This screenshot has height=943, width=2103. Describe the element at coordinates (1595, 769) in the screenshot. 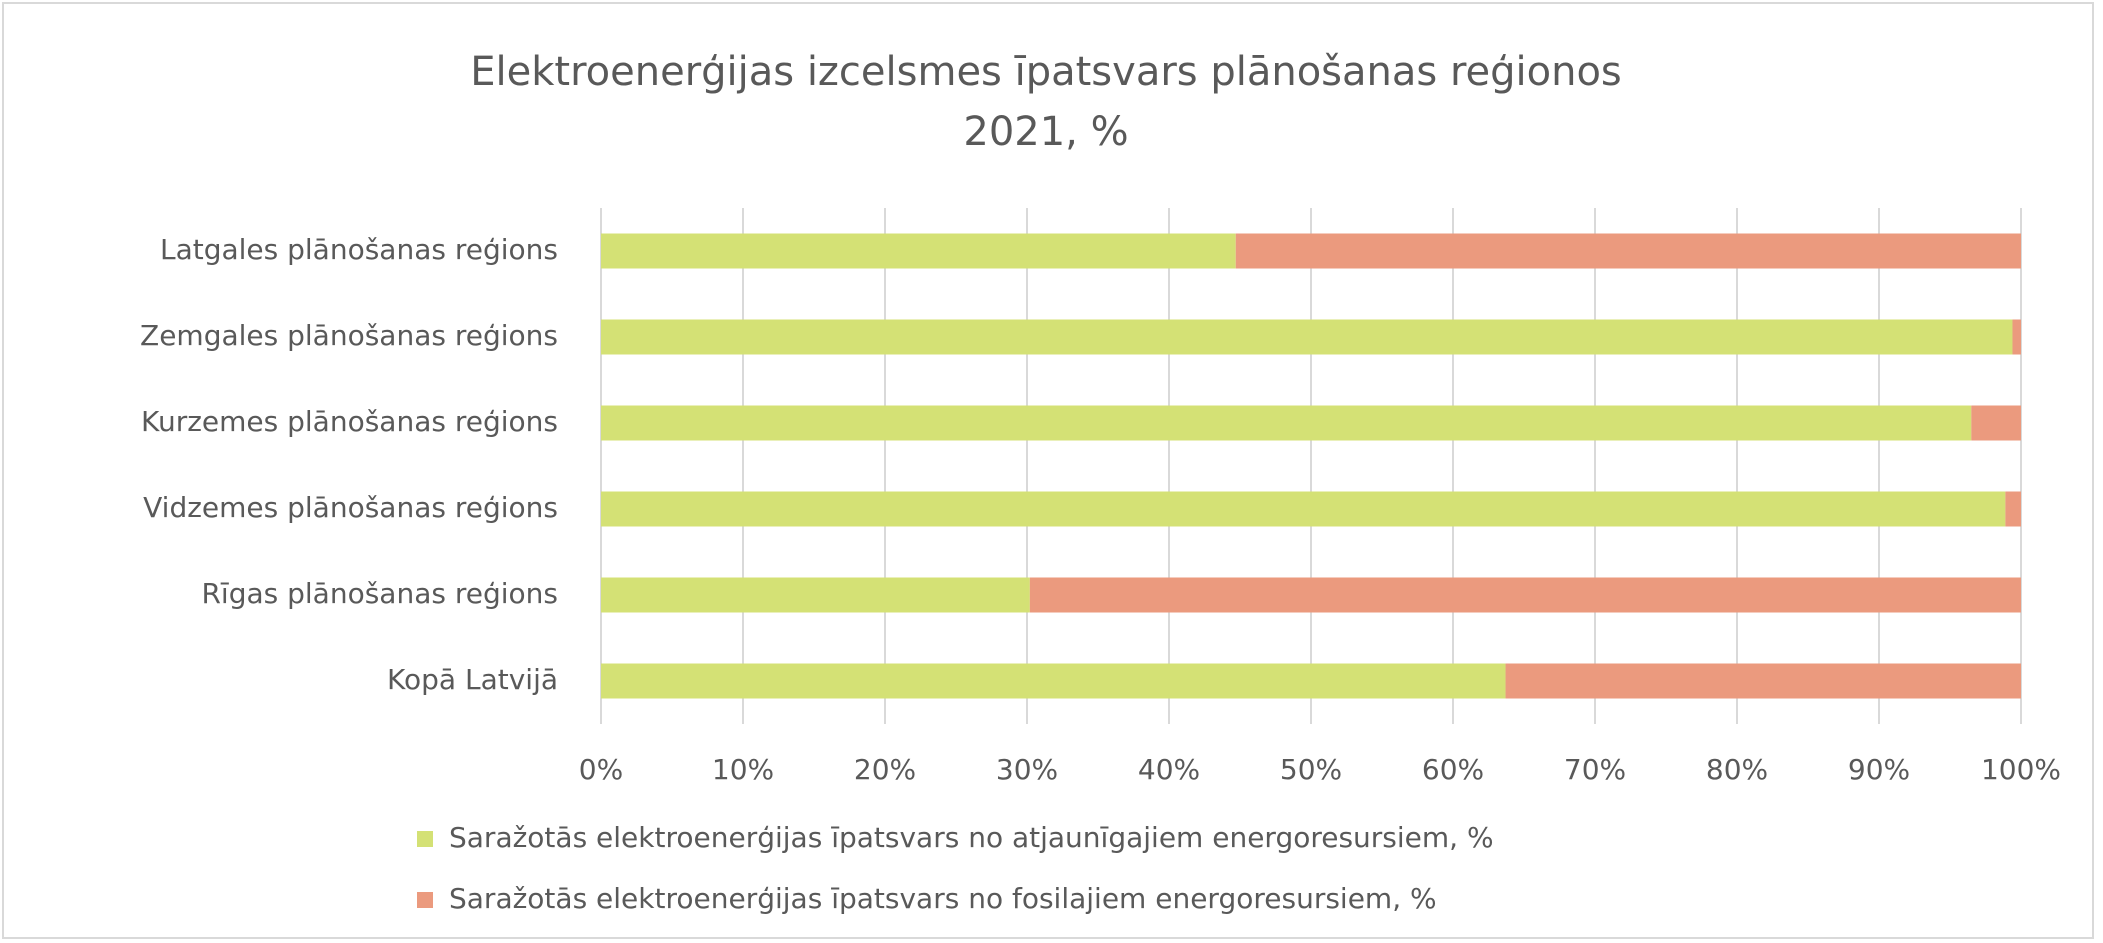

I see `x-tick-label: 70%` at that location.